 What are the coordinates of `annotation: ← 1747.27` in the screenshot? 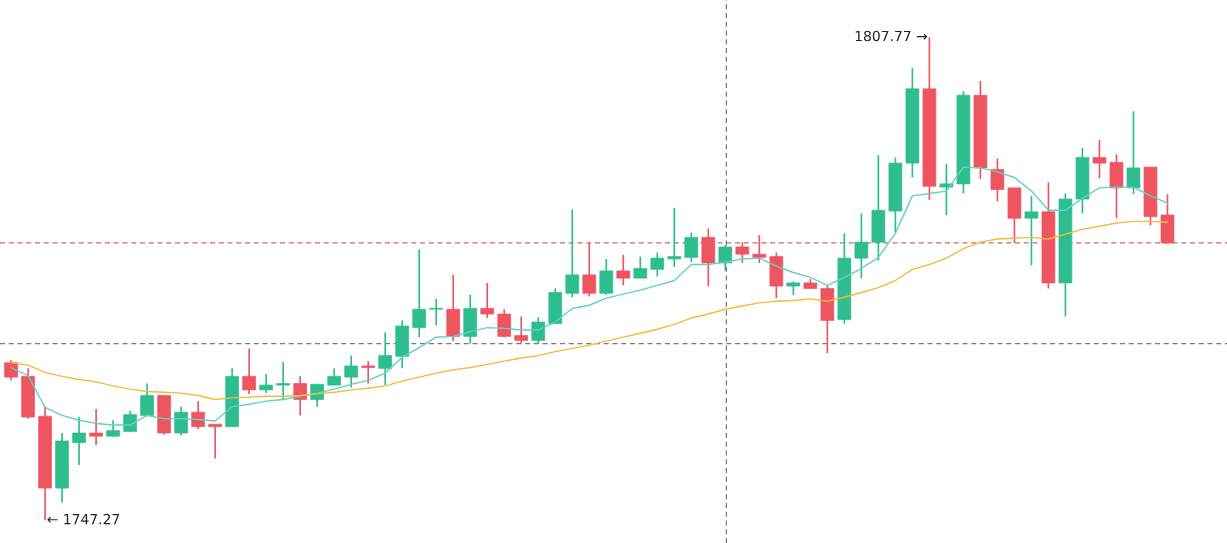 It's located at (83, 519).